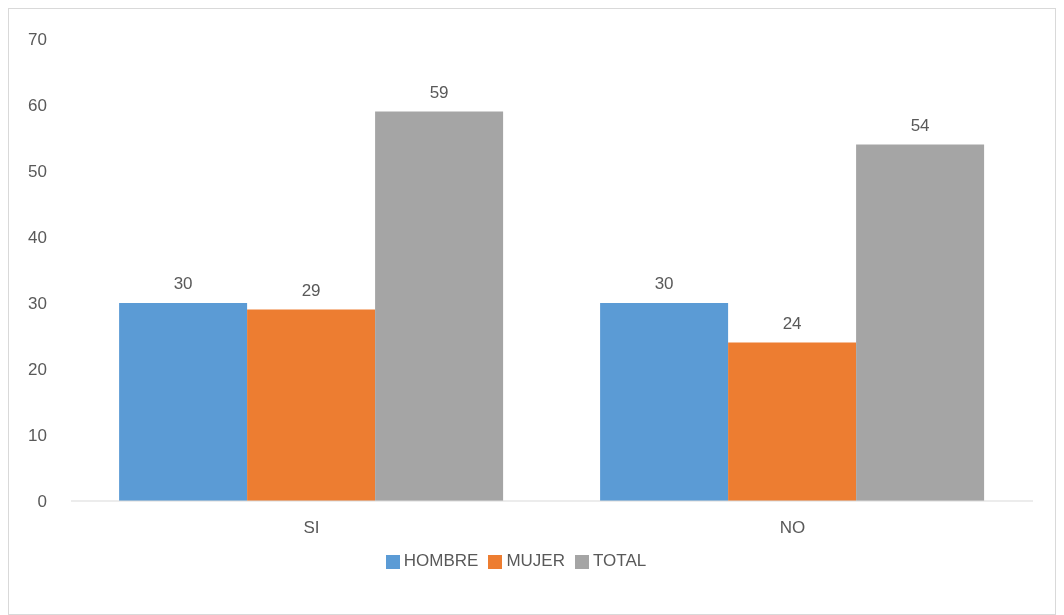 The height and width of the screenshot is (615, 1064). I want to click on x-tick-label: SI, so click(311, 528).